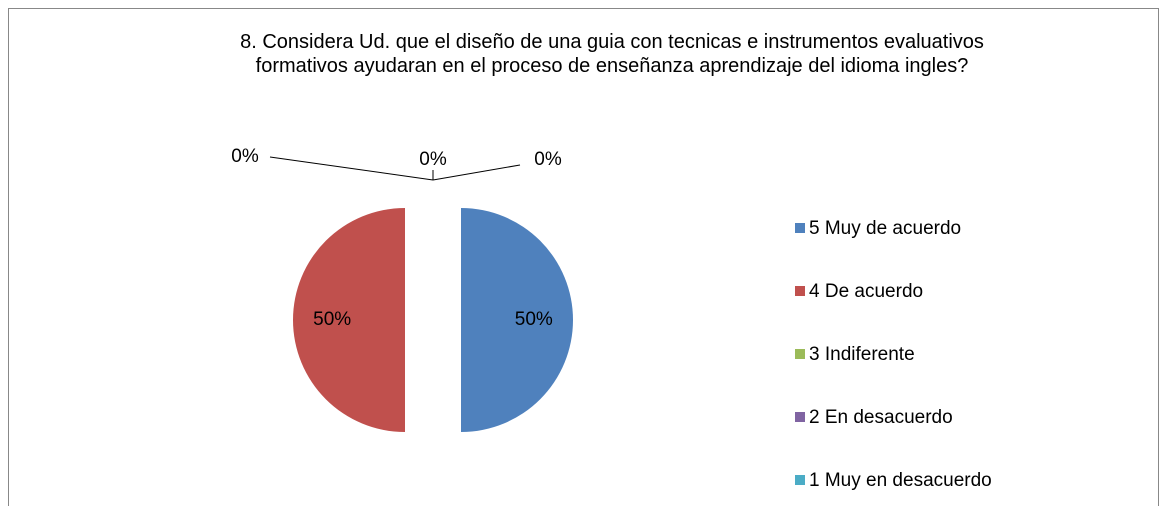  What do you see at coordinates (881, 417) in the screenshot?
I see `legend-label: 2 En desacuerdo` at bounding box center [881, 417].